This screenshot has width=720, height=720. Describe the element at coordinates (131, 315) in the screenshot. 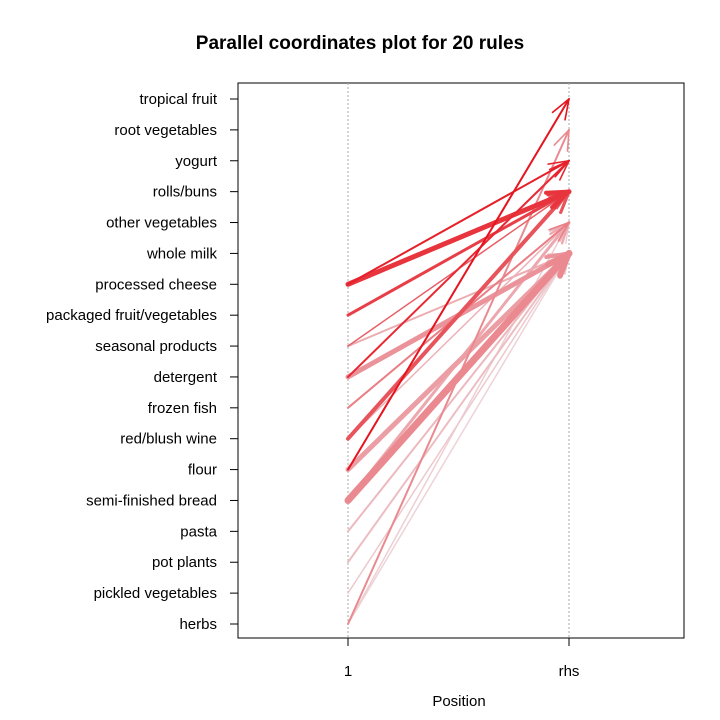

I see `y-tick-label-packaged-fruit-vegetables: packaged fruit/vegetables` at that location.